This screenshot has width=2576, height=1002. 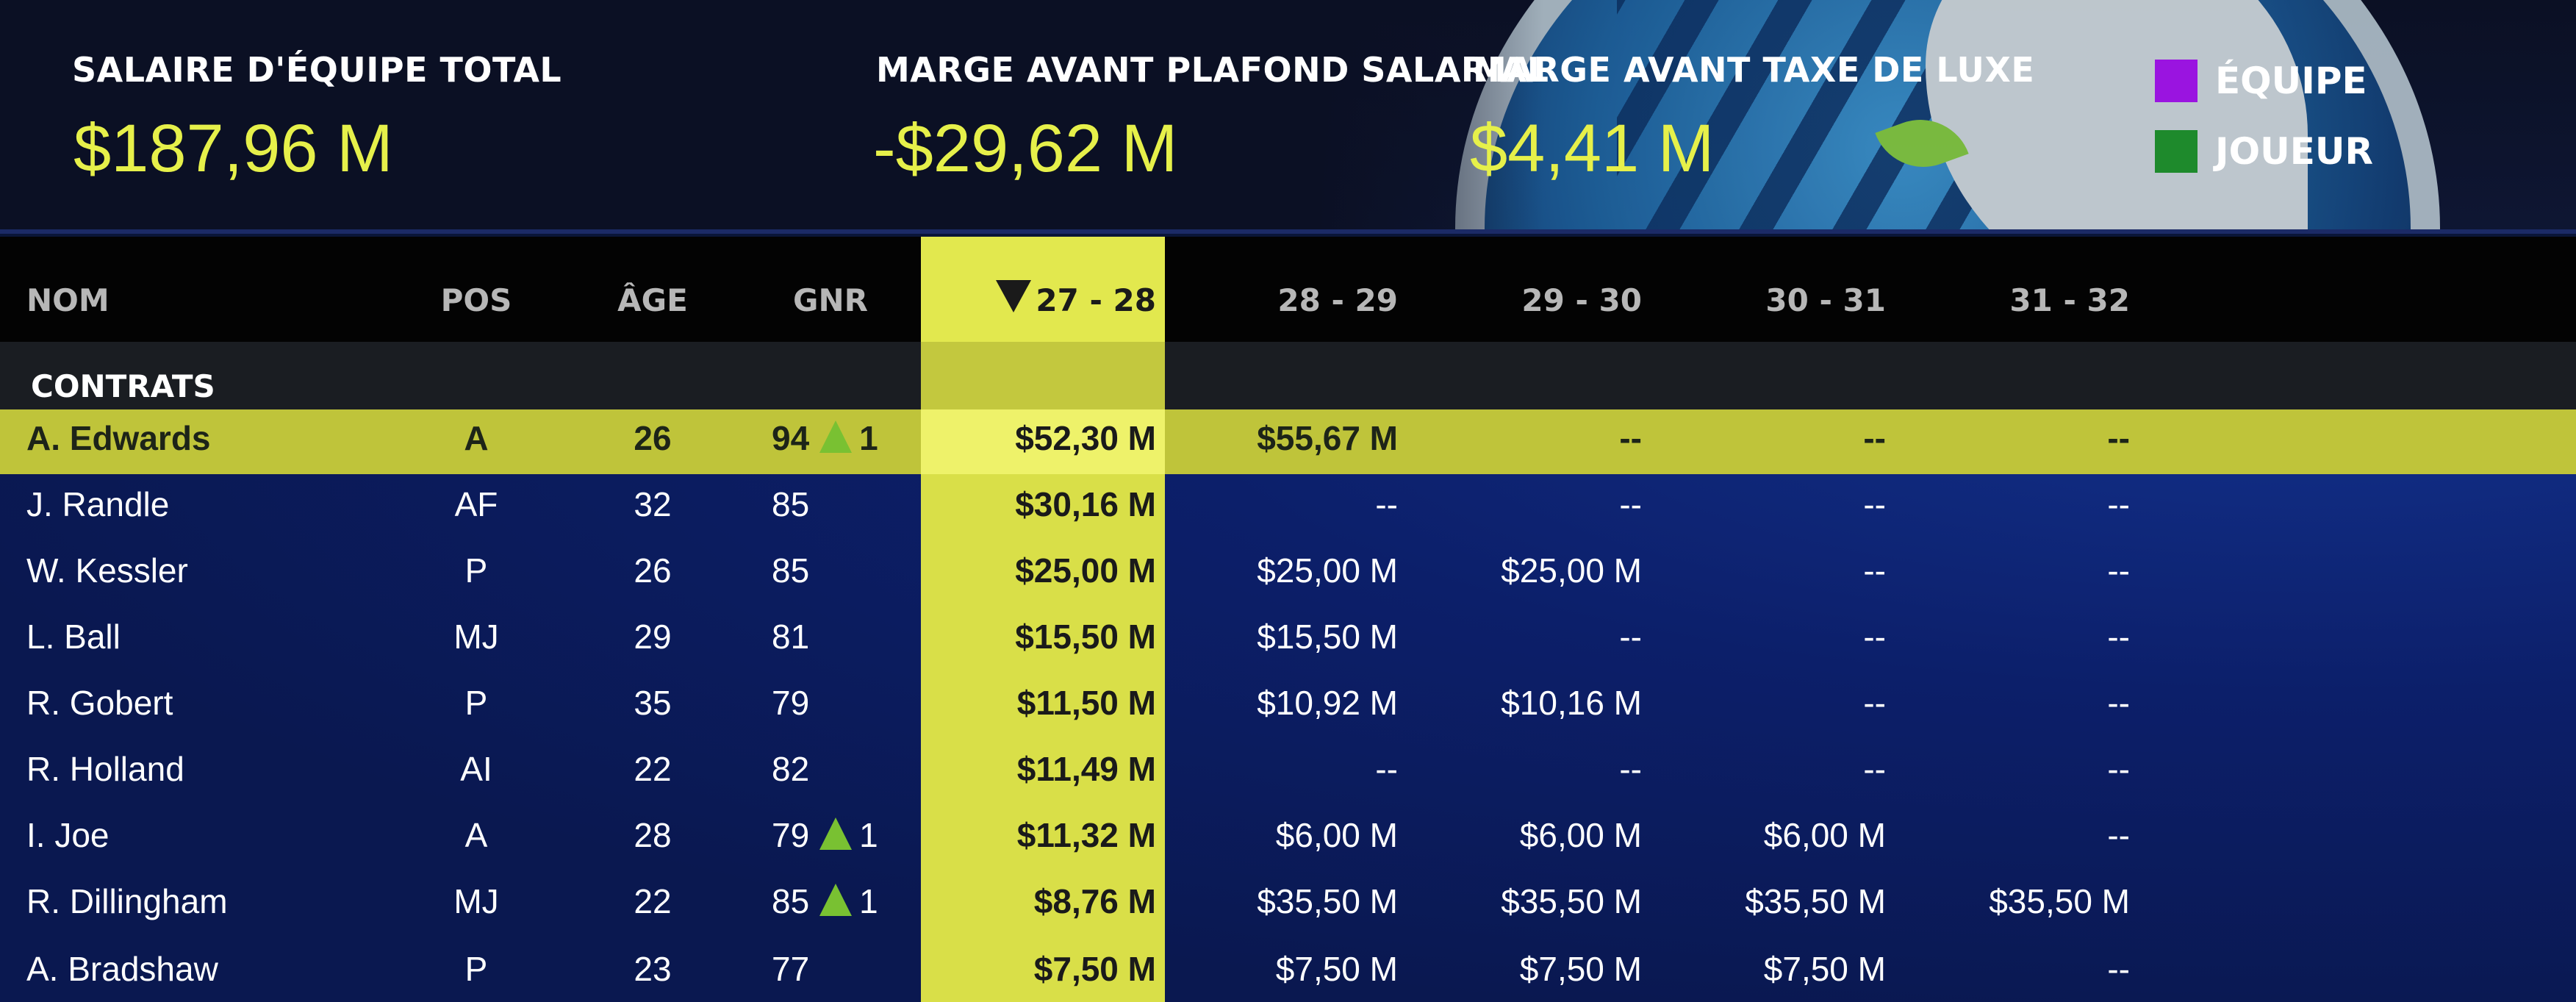 I want to click on cap-room-label: MARGE AVANT PLAFOND SALARIAL, so click(x=1212, y=70).